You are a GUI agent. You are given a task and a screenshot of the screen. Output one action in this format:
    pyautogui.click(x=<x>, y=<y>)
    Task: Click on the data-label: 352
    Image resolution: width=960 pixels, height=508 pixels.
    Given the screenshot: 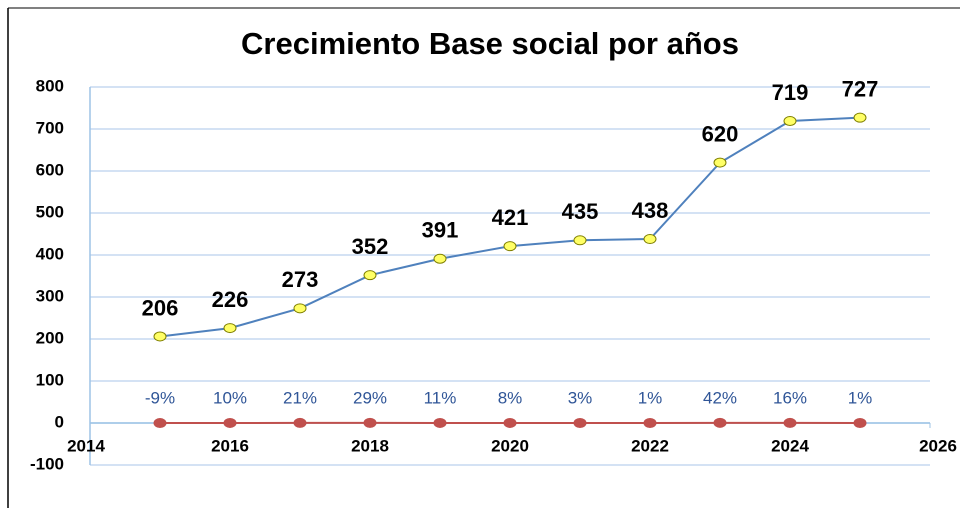 What is the action you would take?
    pyautogui.click(x=370, y=246)
    